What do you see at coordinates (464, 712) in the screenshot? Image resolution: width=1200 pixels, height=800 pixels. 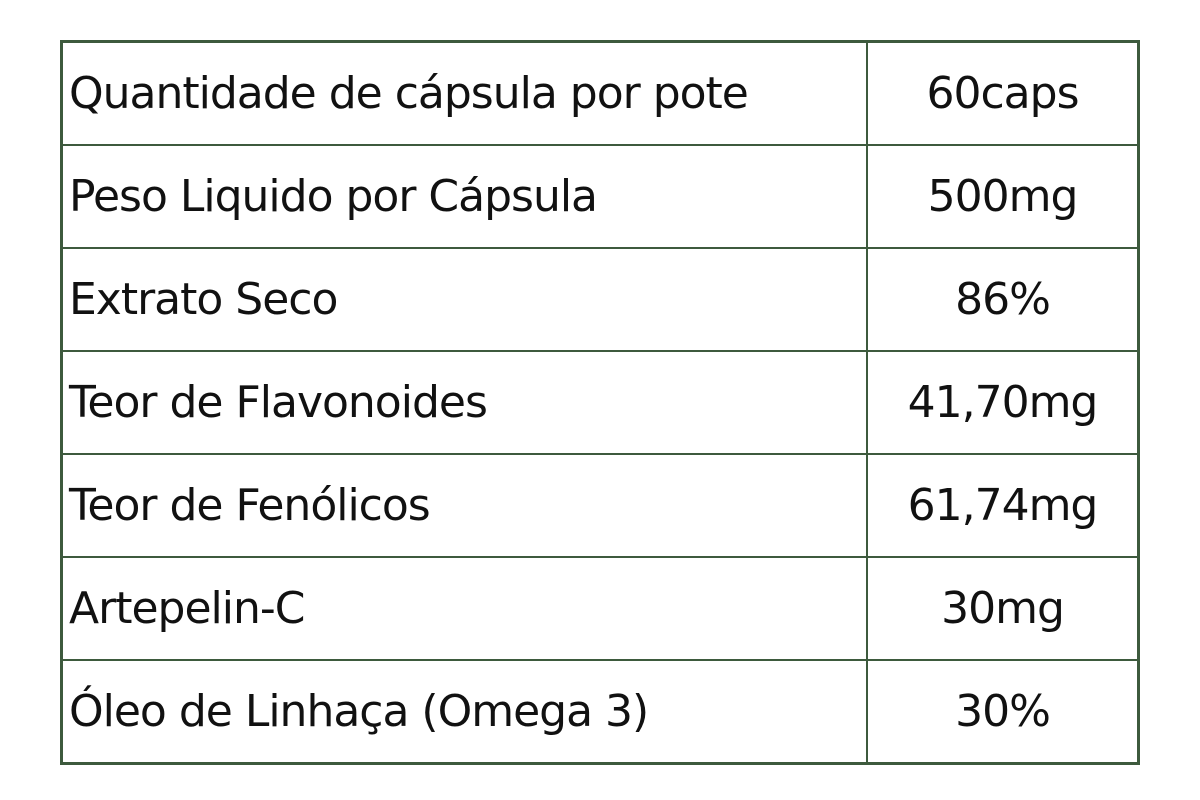 I see `row-label: Óleo de Linhaça (Omega 3)` at bounding box center [464, 712].